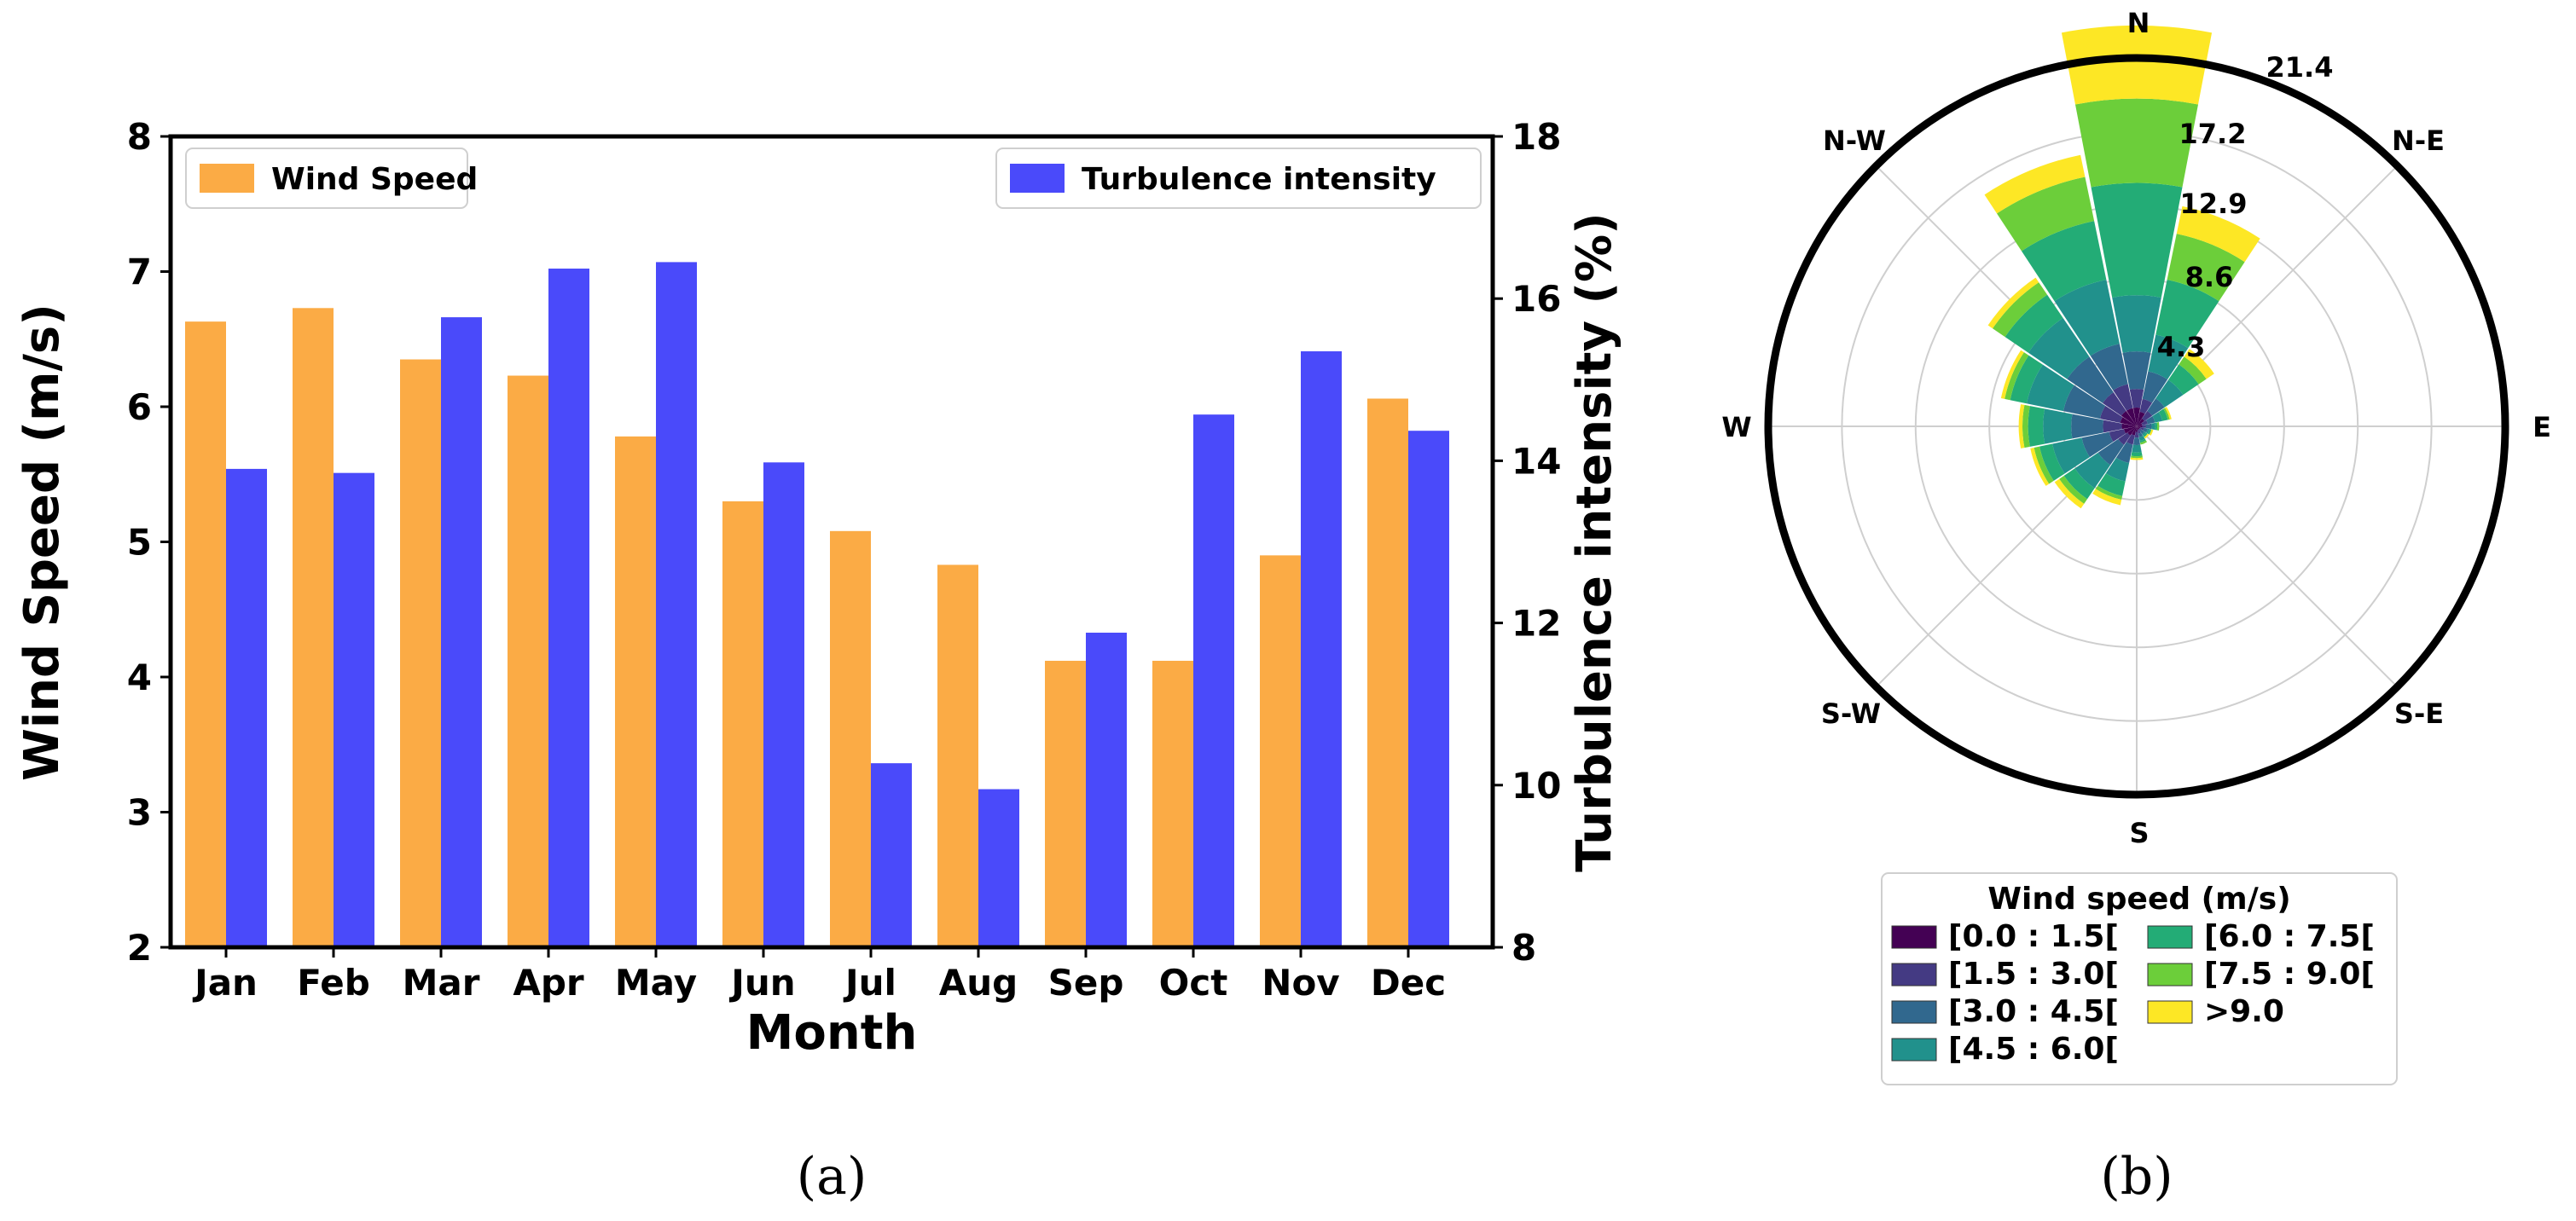 The image size is (2576, 1221). I want to click on rose-bar-ne-bin2, so click(2156, 407).